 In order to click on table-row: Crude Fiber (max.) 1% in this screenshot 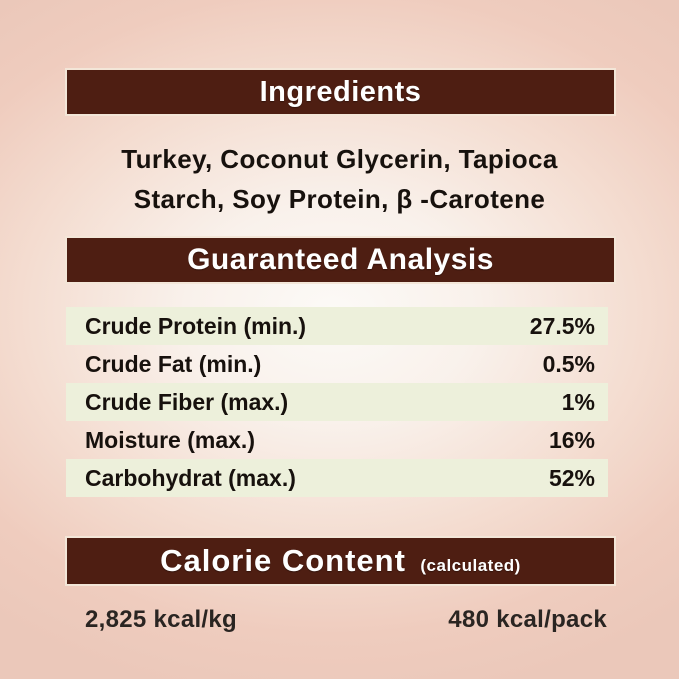, I will do `click(337, 402)`.